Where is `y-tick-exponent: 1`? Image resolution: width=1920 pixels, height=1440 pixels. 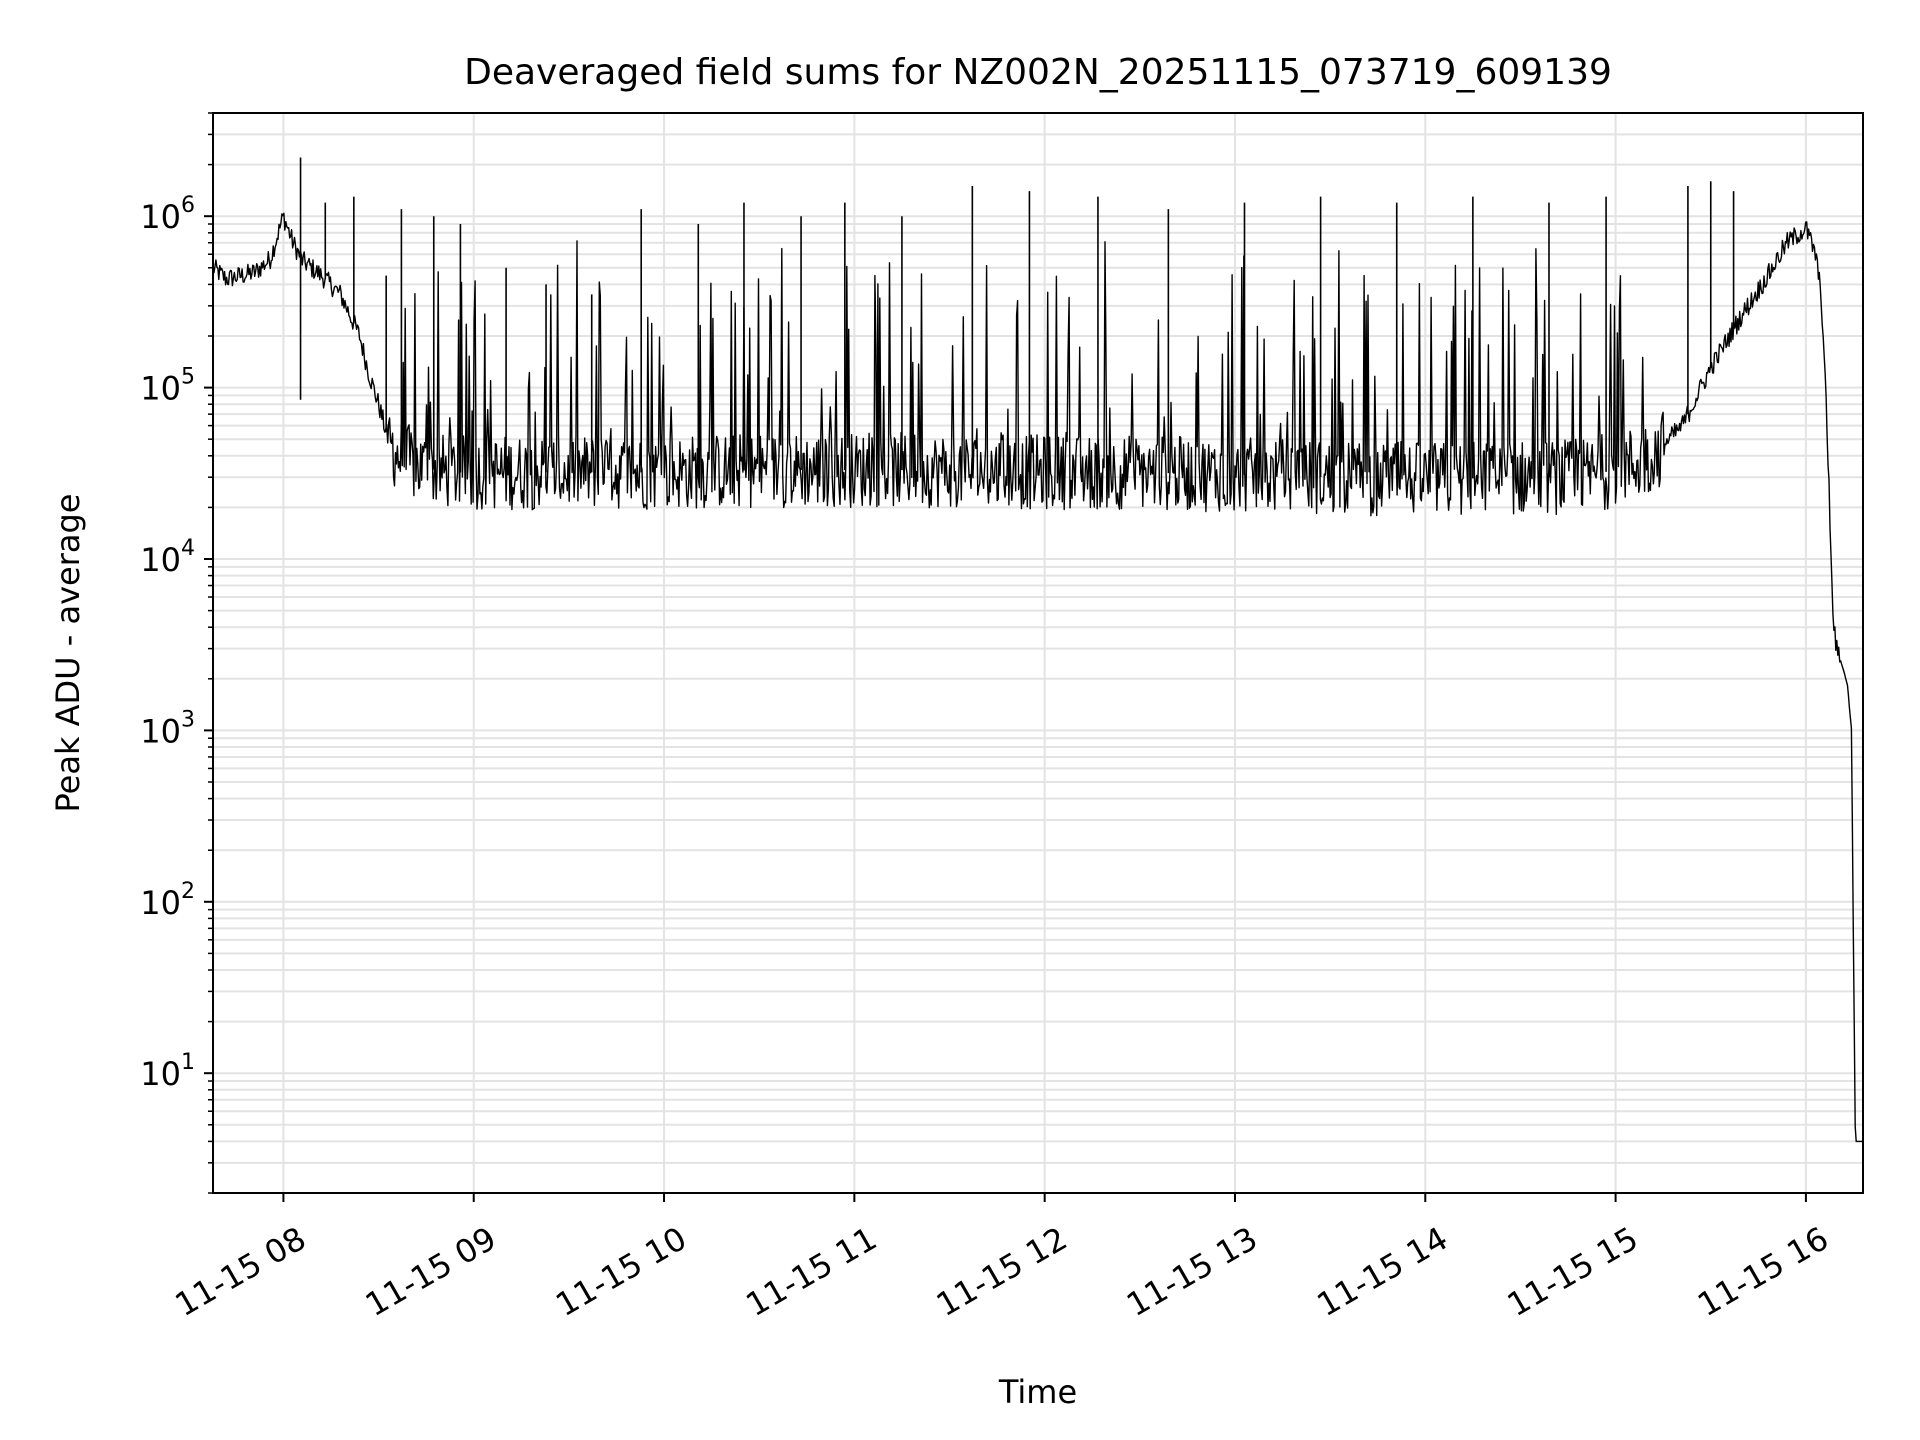 y-tick-exponent: 1 is located at coordinates (188, 1062).